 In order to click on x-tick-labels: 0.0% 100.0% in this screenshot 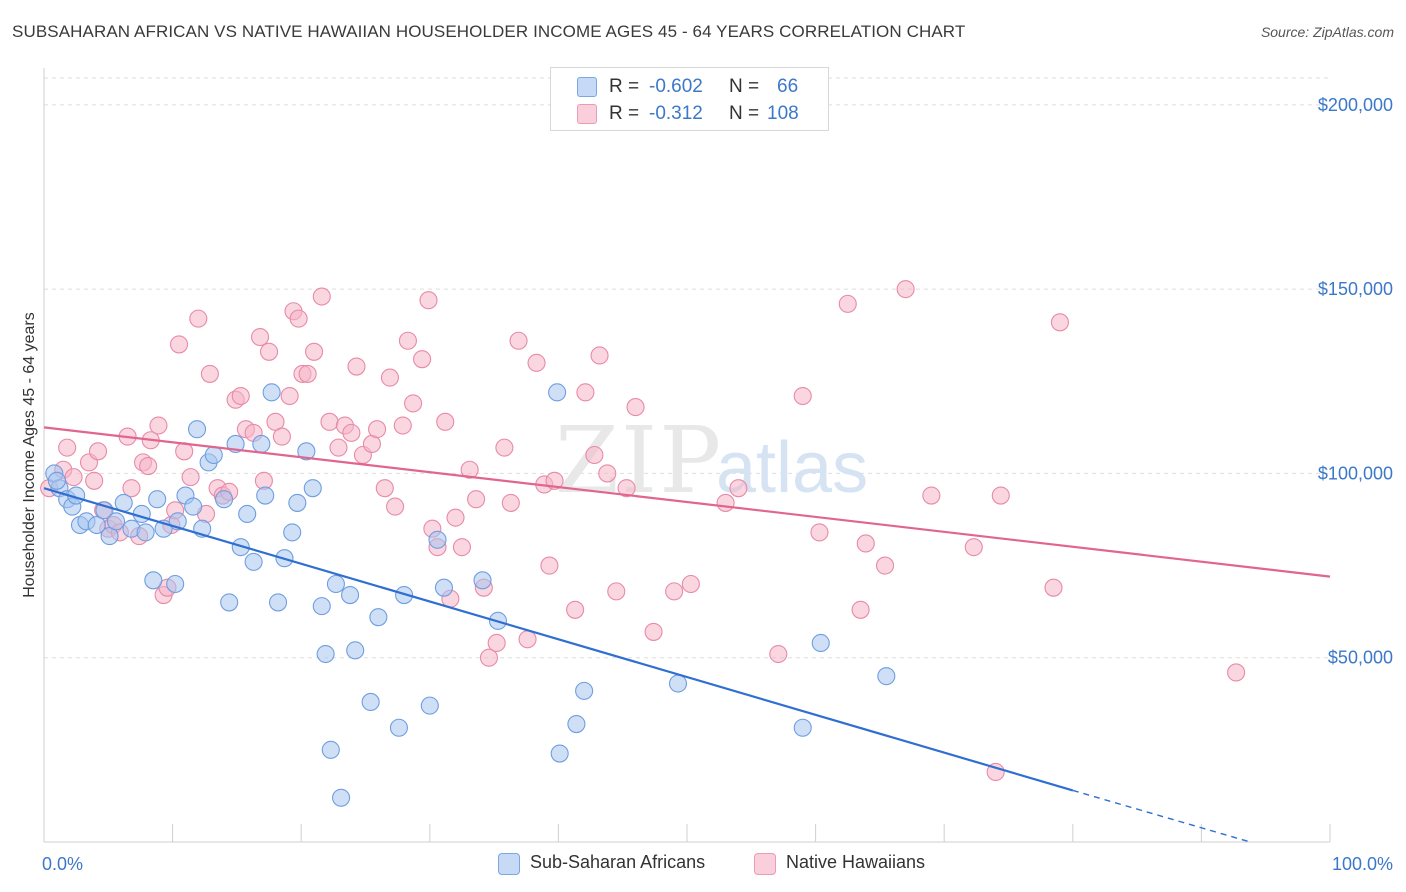, I will do `click(717, 864)`.